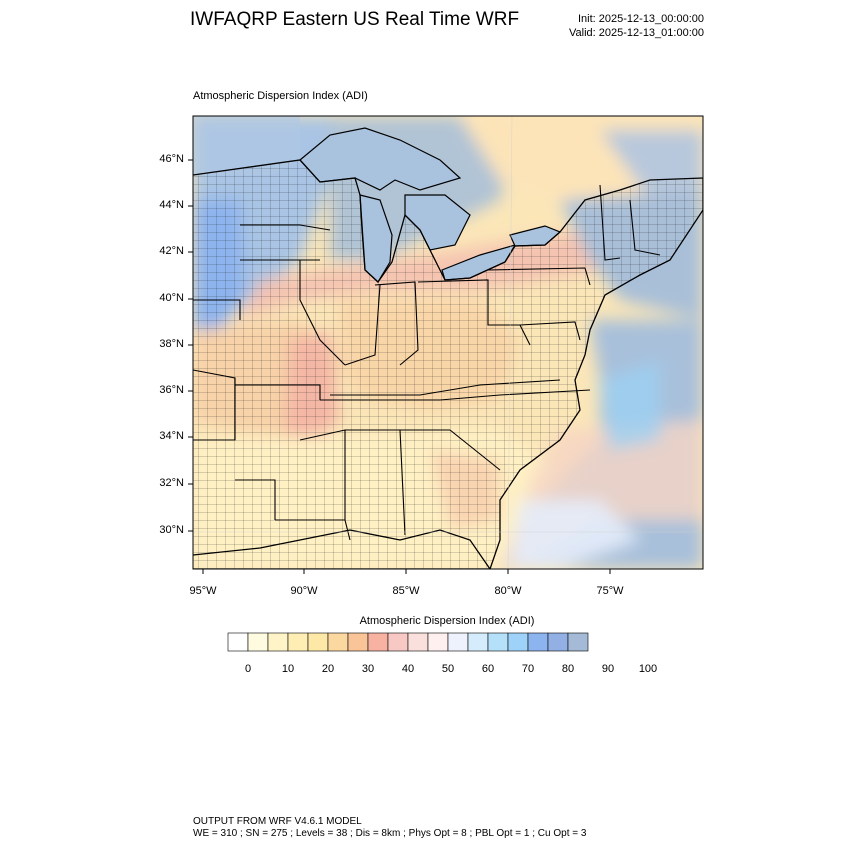 The height and width of the screenshot is (850, 850). I want to click on colorbar-label: 40, so click(408, 669).